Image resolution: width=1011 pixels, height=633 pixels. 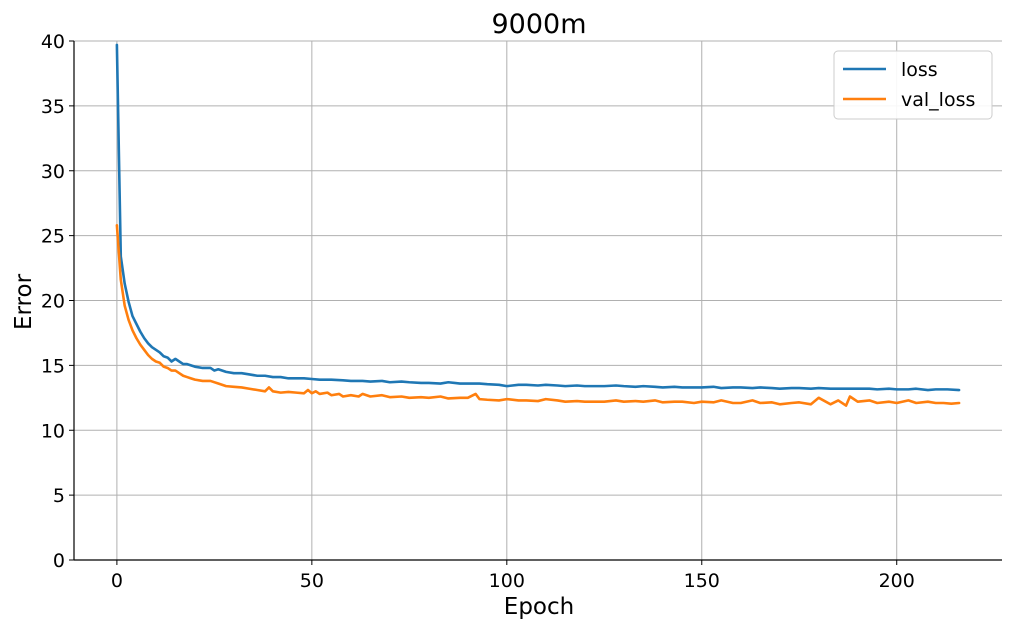 What do you see at coordinates (53, 172) in the screenshot?
I see `y-tick-label: 30` at bounding box center [53, 172].